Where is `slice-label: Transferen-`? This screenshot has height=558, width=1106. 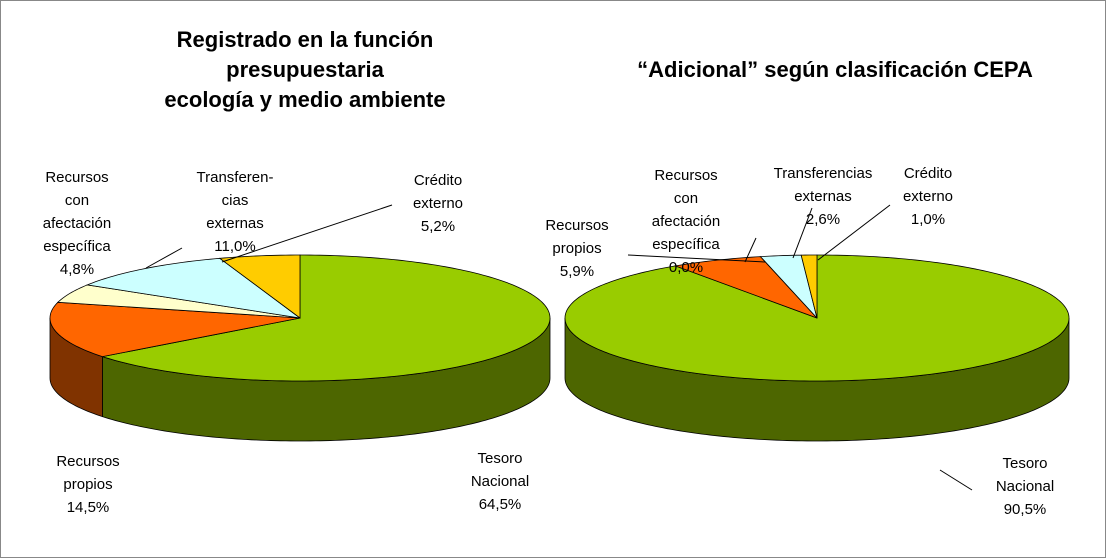
slice-label: Transferen- is located at coordinates (235, 177).